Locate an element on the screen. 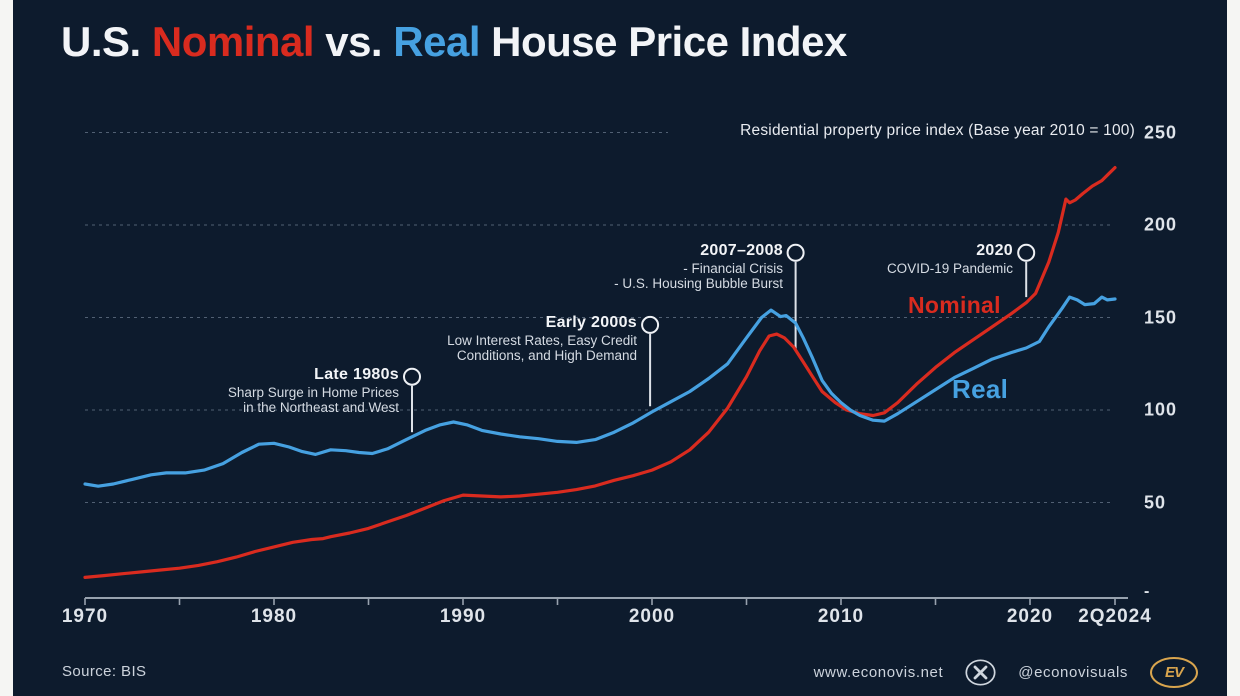  annotation-description: COVID-19 Pandemic is located at coordinates (949, 268).